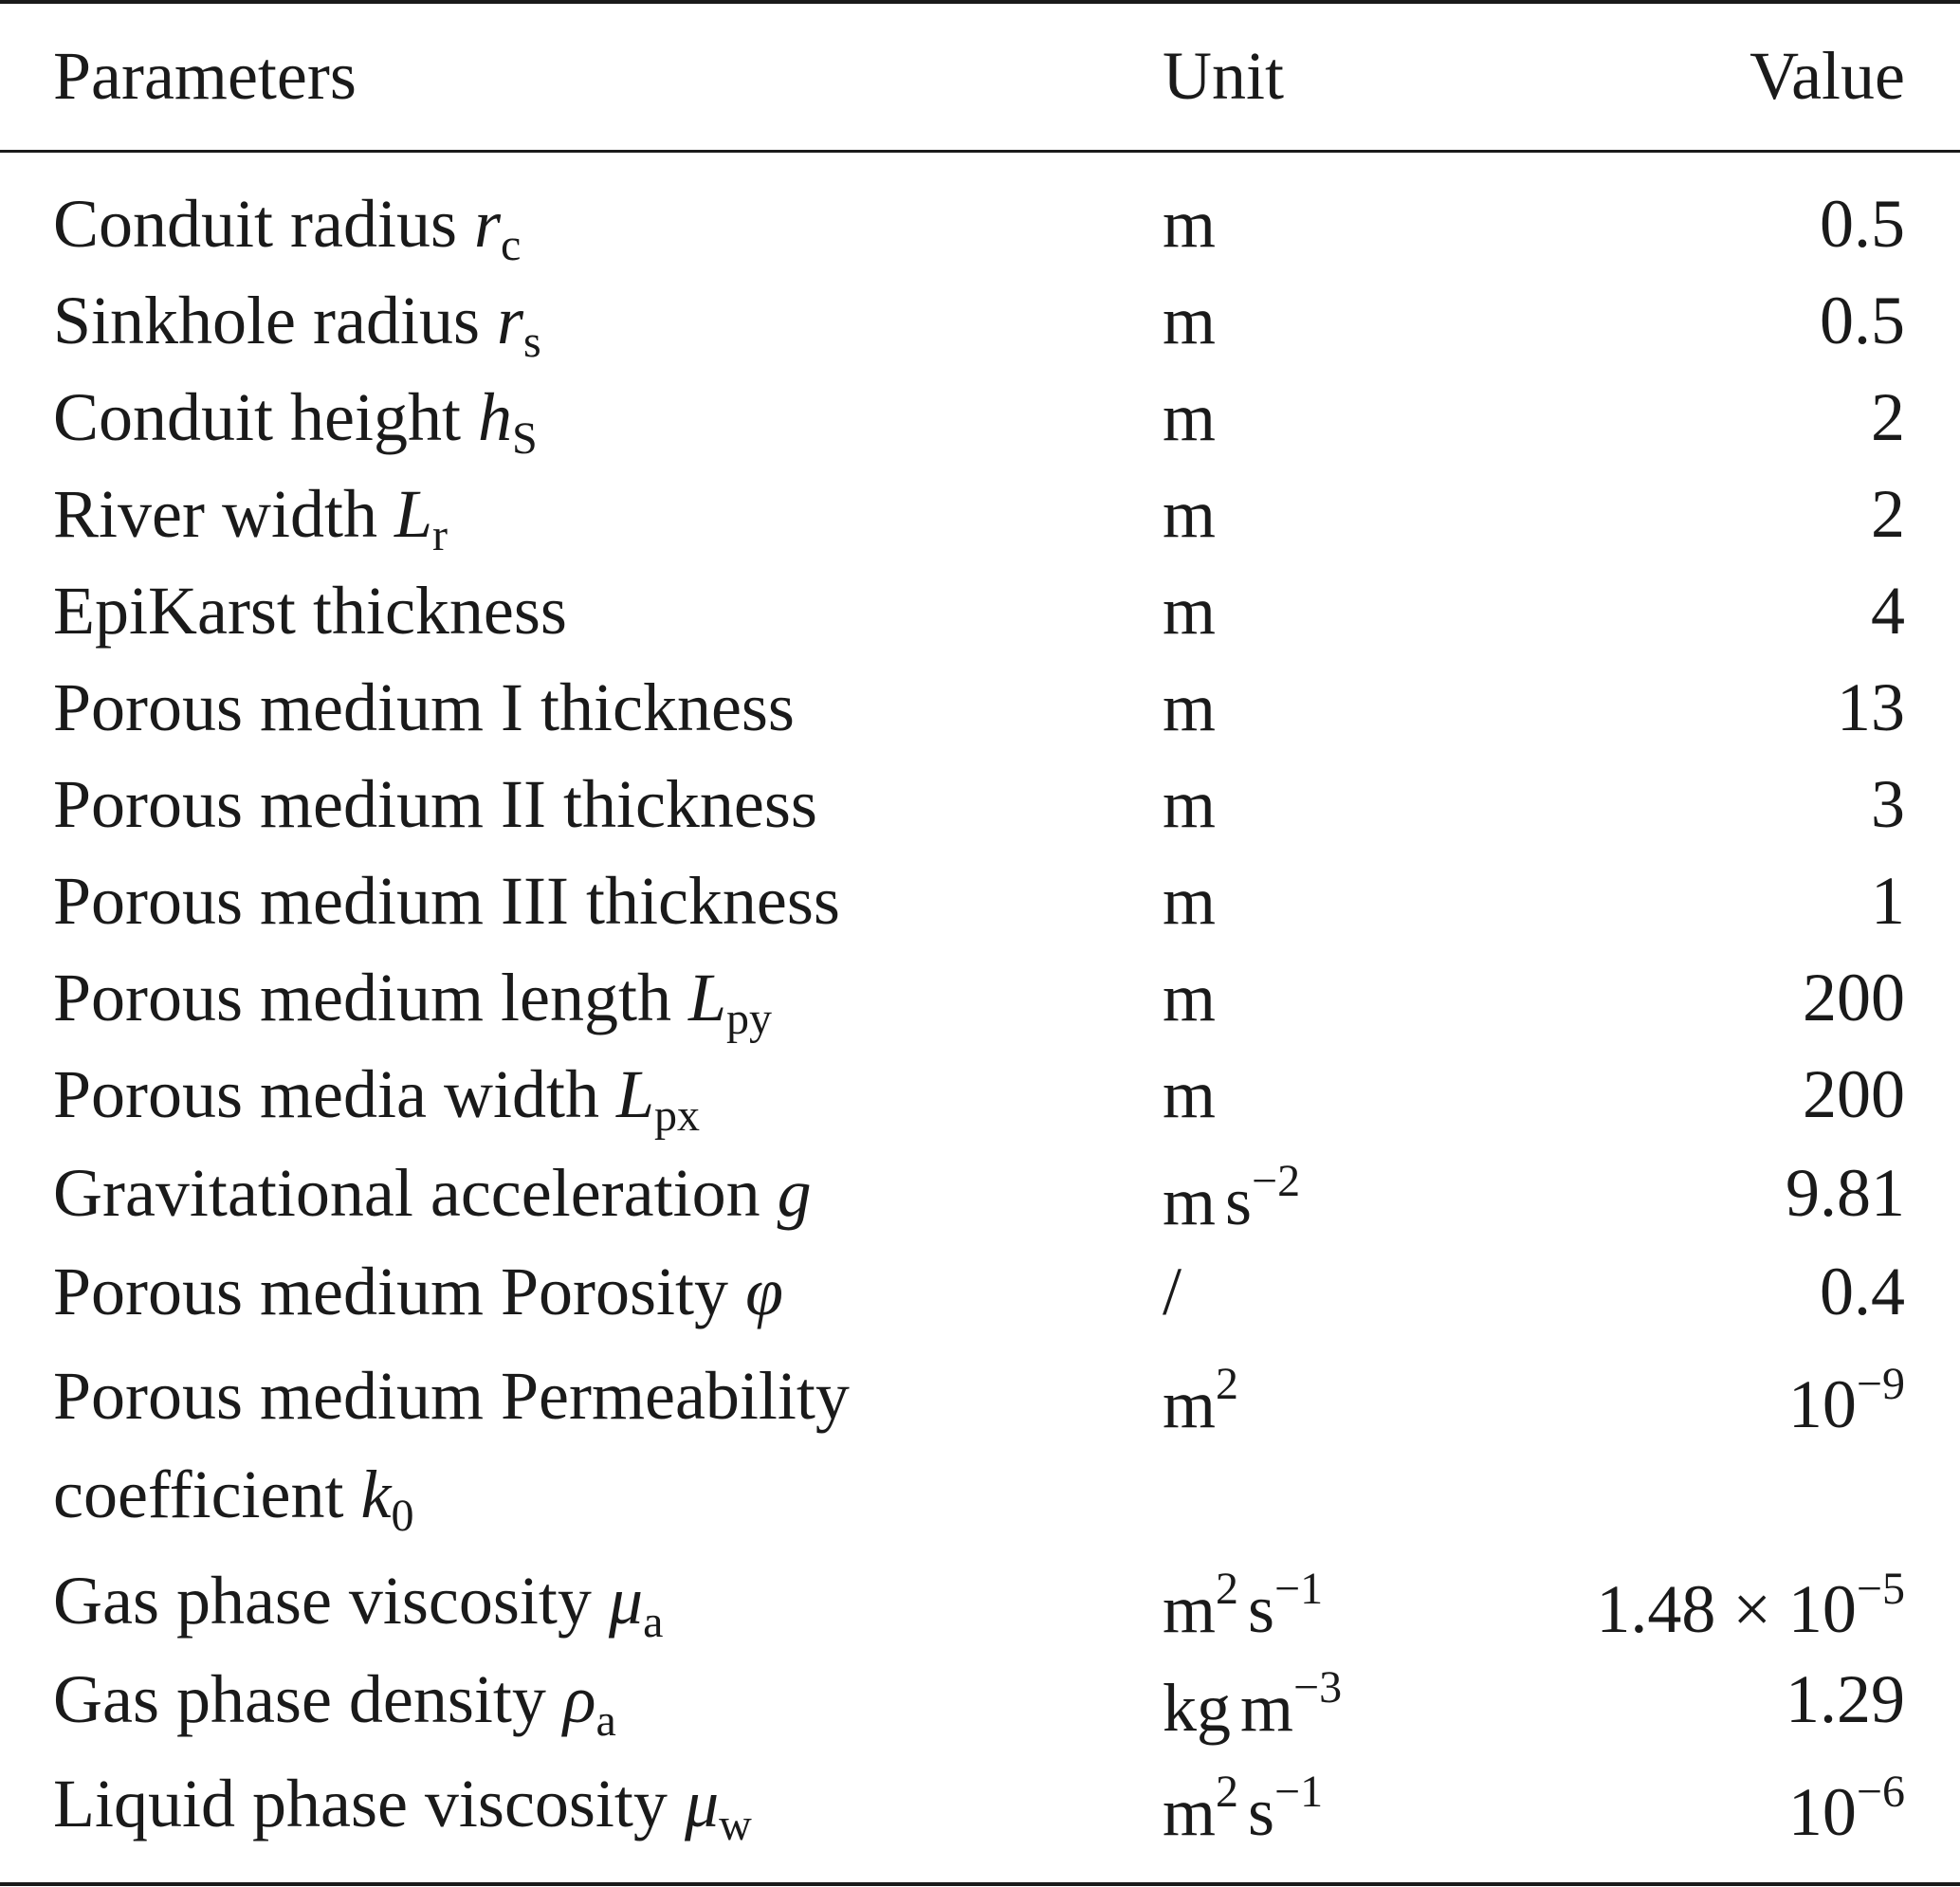 The width and height of the screenshot is (1960, 1887). I want to click on table-row-value: 1, so click(1888, 901).